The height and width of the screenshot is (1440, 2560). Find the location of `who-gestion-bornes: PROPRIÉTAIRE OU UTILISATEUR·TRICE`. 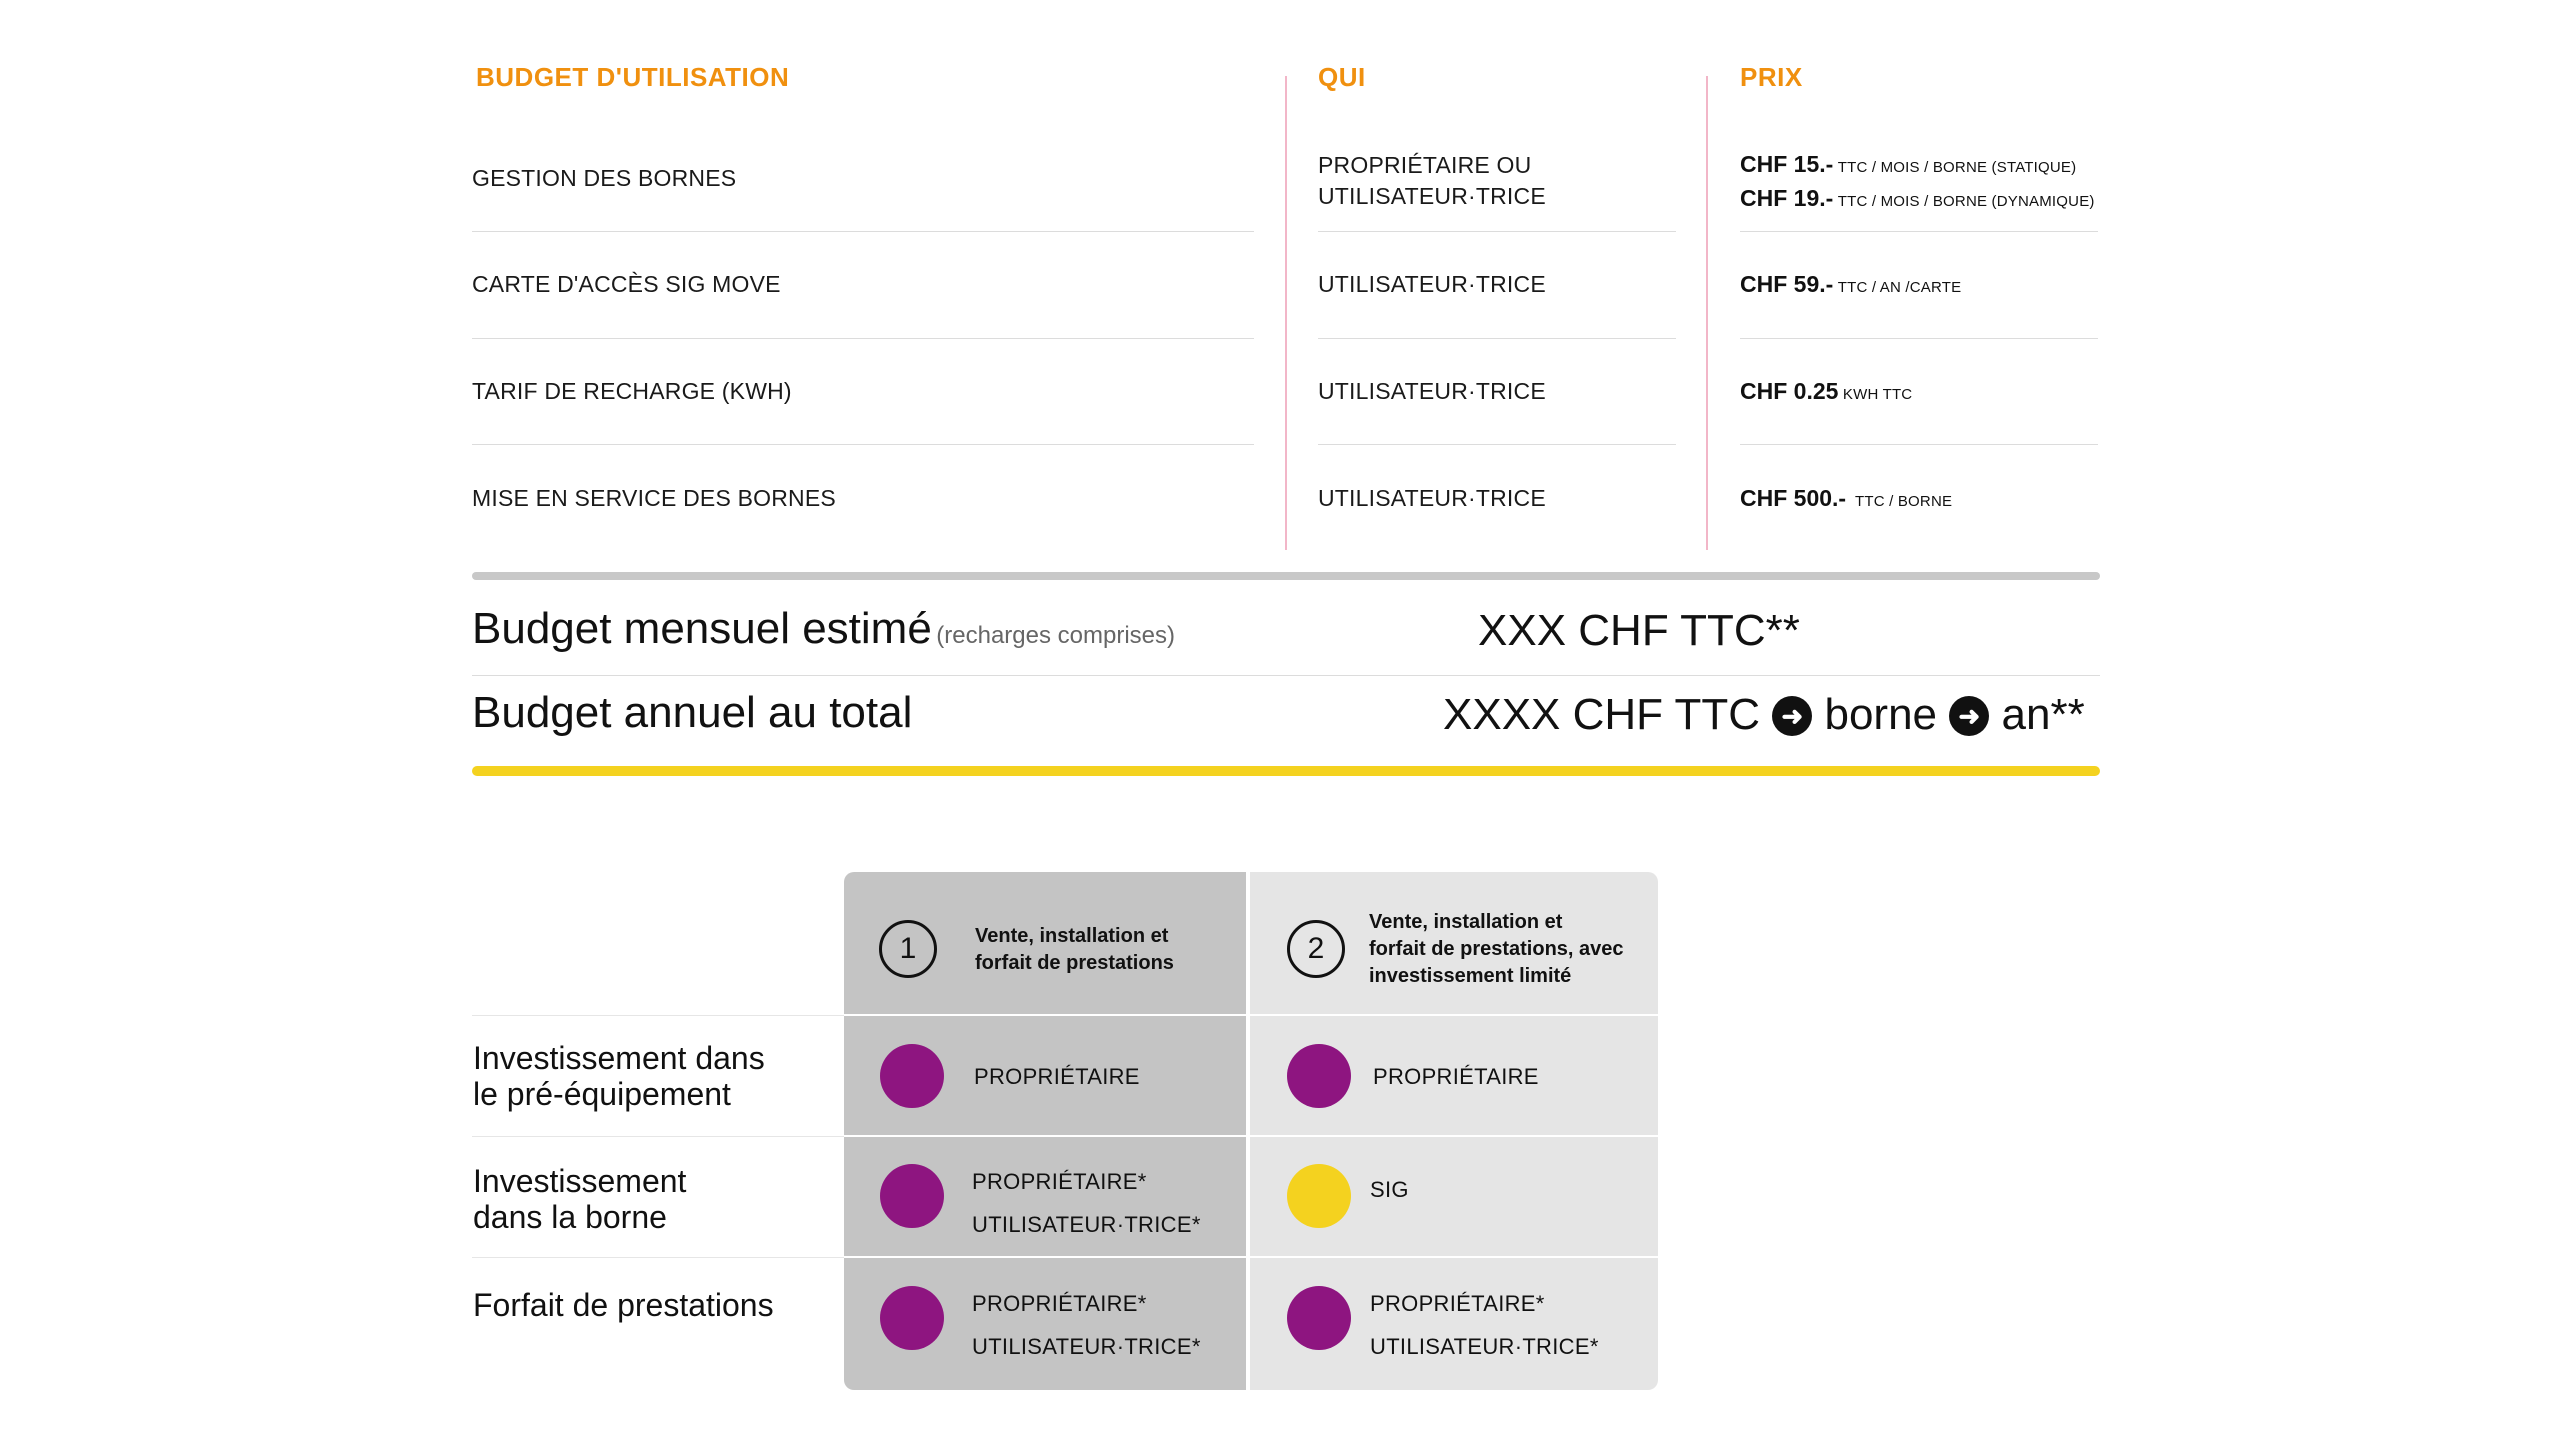

who-gestion-bornes: PROPRIÉTAIRE OU UTILISATEUR·TRICE is located at coordinates (1432, 180).